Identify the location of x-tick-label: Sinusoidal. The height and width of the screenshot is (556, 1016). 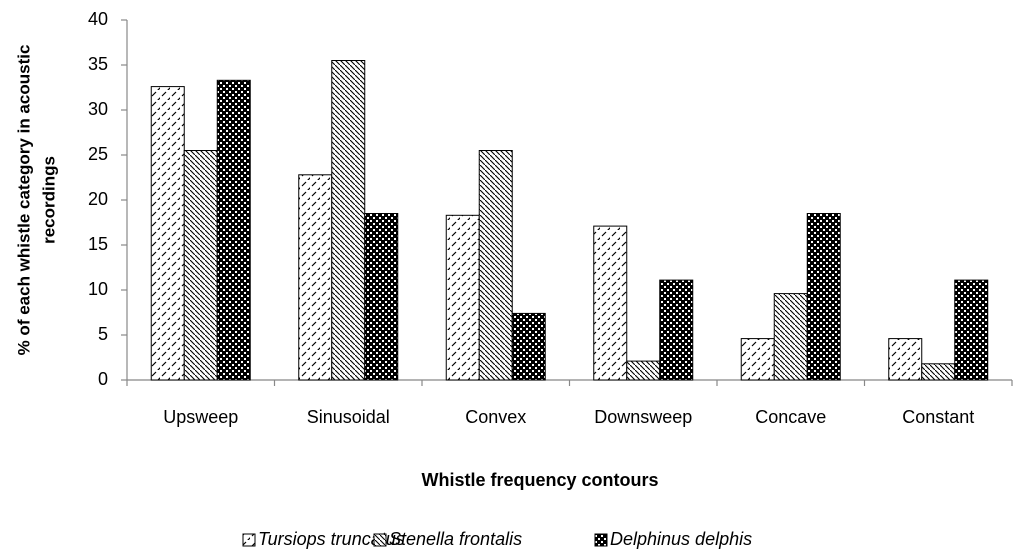
(348, 417).